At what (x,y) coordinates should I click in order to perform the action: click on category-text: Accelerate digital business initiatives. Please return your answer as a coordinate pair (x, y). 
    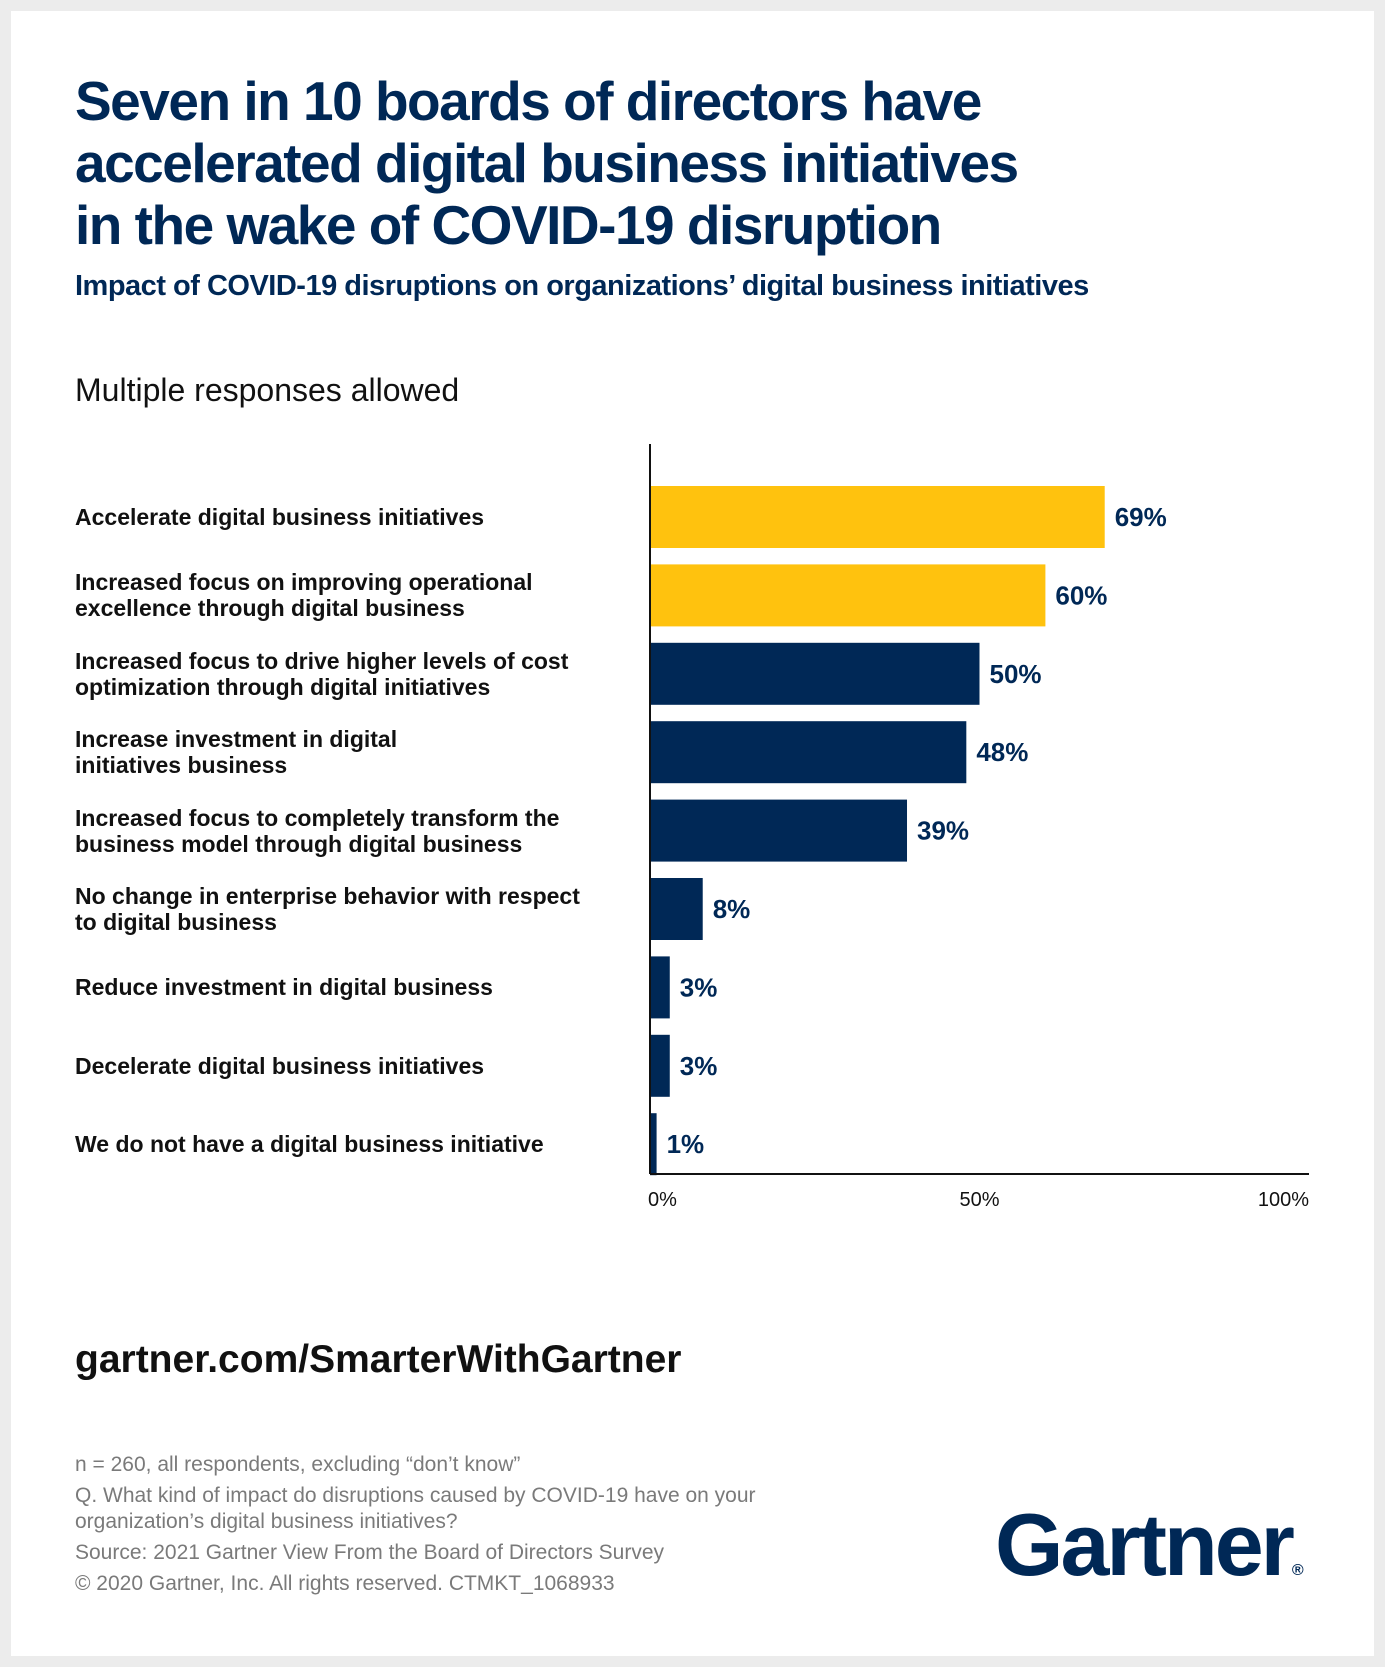
    Looking at the image, I should click on (279, 517).